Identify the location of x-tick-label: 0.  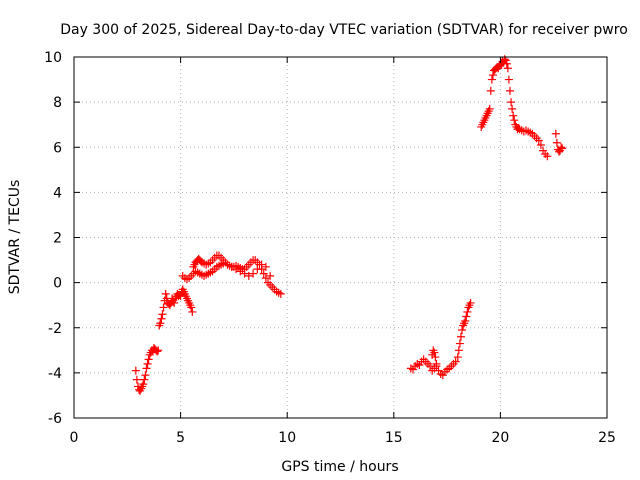
(74, 438).